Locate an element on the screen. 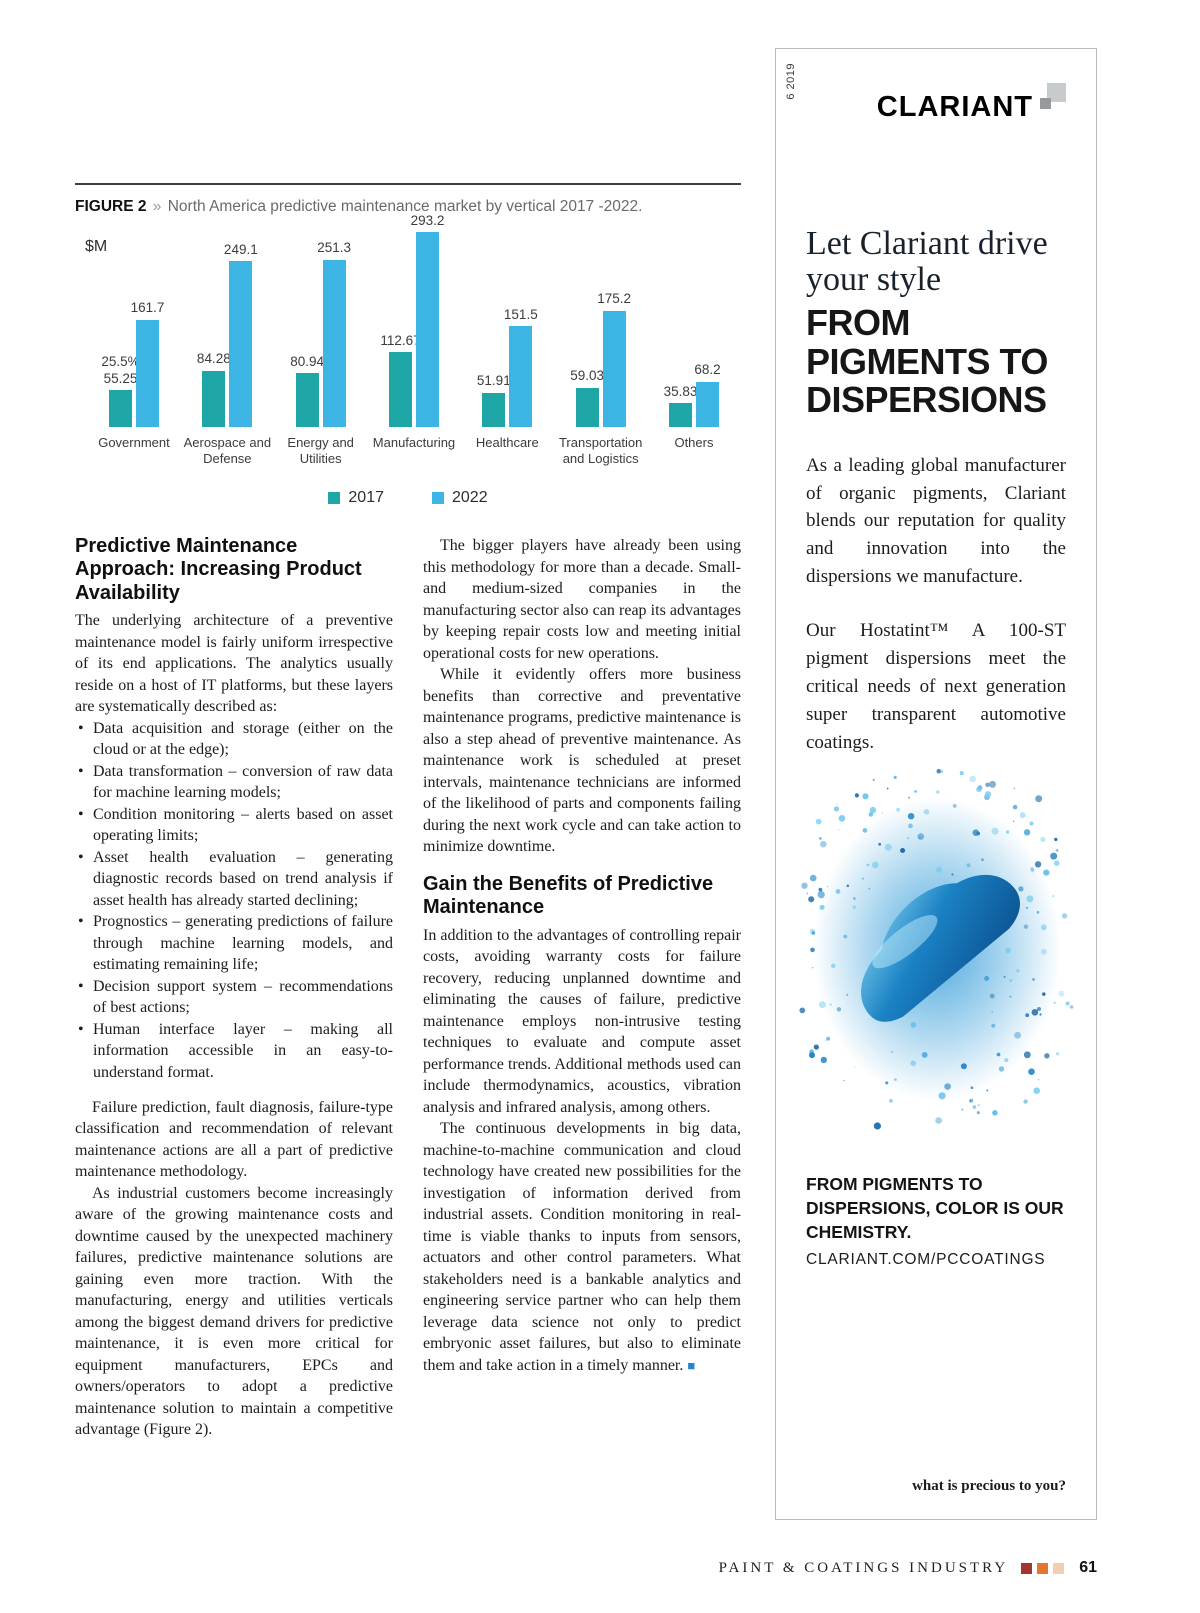 This screenshot has height=1613, width=1200. bar-2022: 293.2 is located at coordinates (427, 320).